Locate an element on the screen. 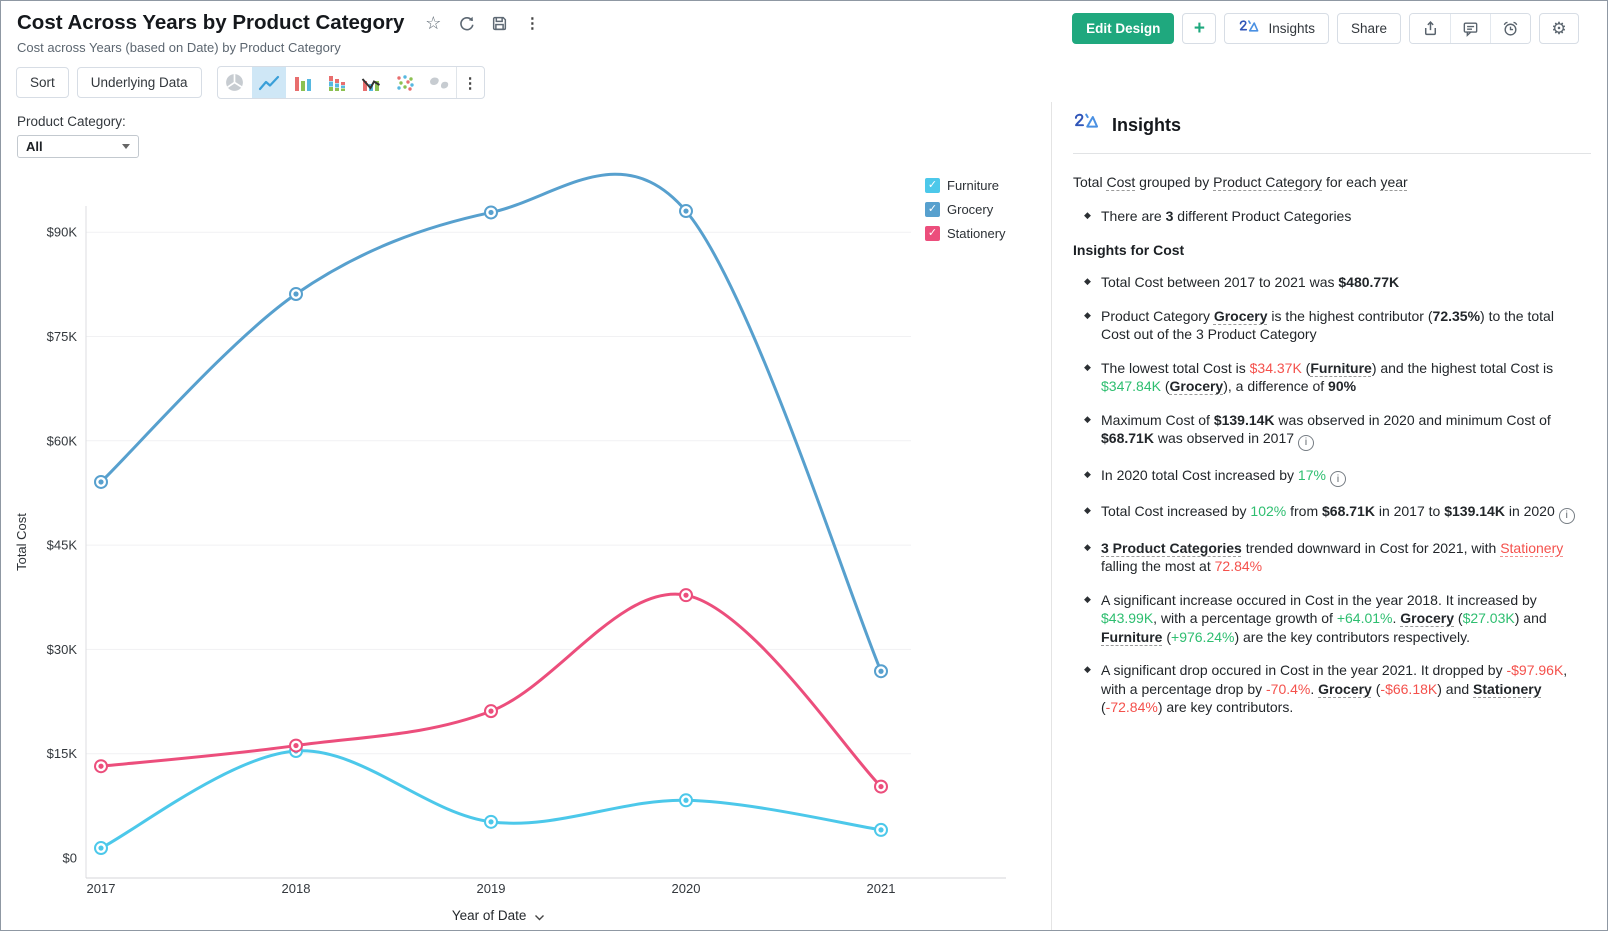  x-tick-label: 2017 is located at coordinates (101, 888).